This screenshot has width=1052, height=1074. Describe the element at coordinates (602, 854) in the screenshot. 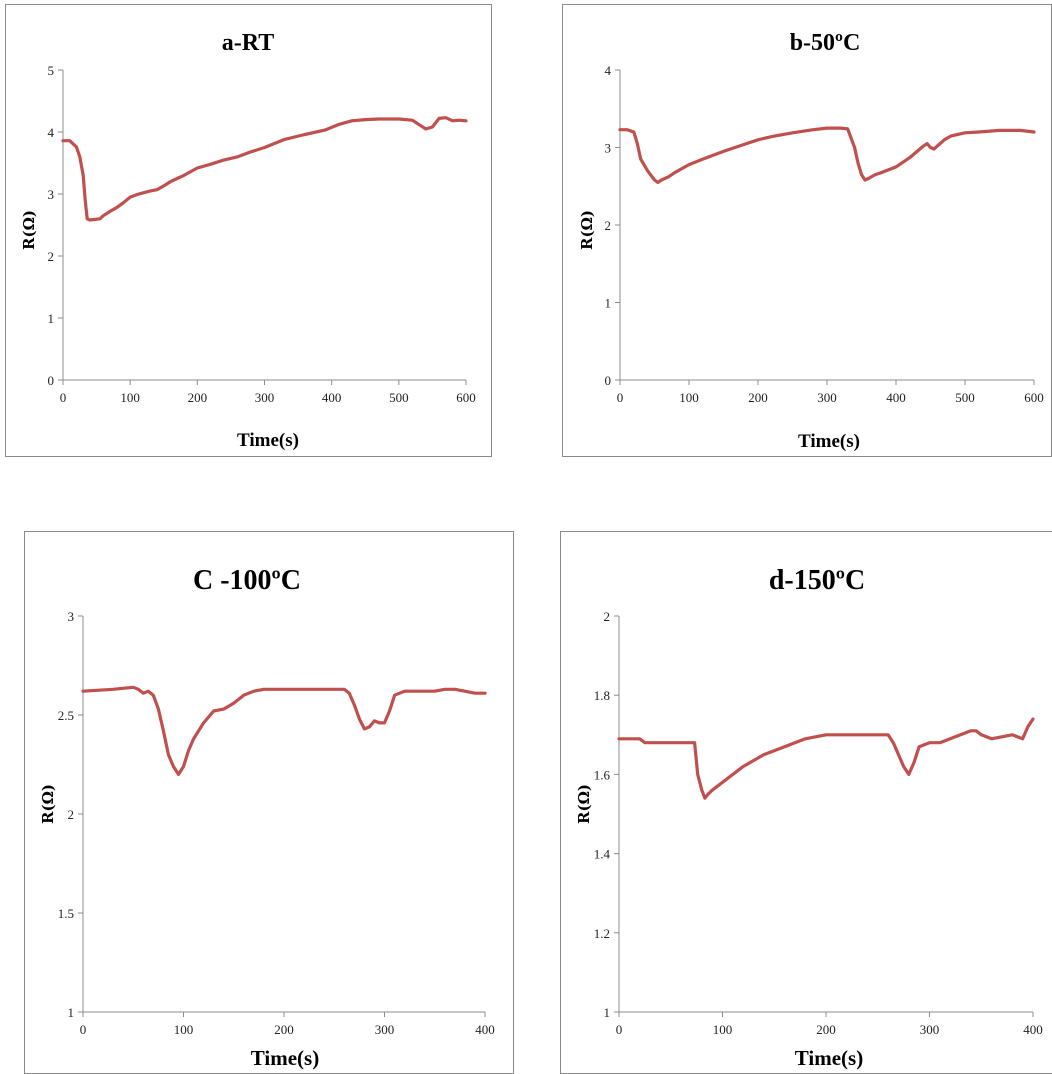

I see `y-tick-label: 1.4` at that location.